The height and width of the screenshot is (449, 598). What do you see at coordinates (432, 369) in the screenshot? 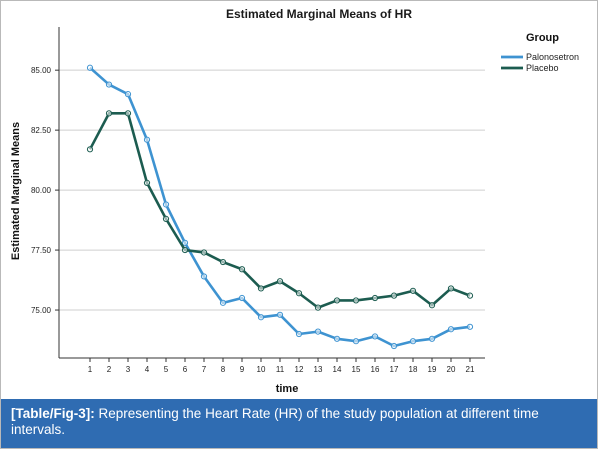
I see `x-tick-label-19: 19` at bounding box center [432, 369].